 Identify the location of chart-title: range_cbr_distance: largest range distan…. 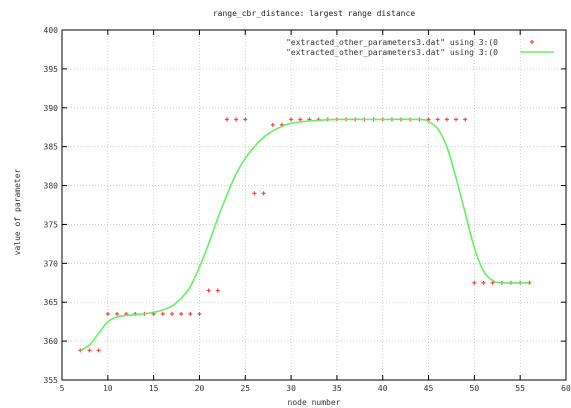
(314, 13).